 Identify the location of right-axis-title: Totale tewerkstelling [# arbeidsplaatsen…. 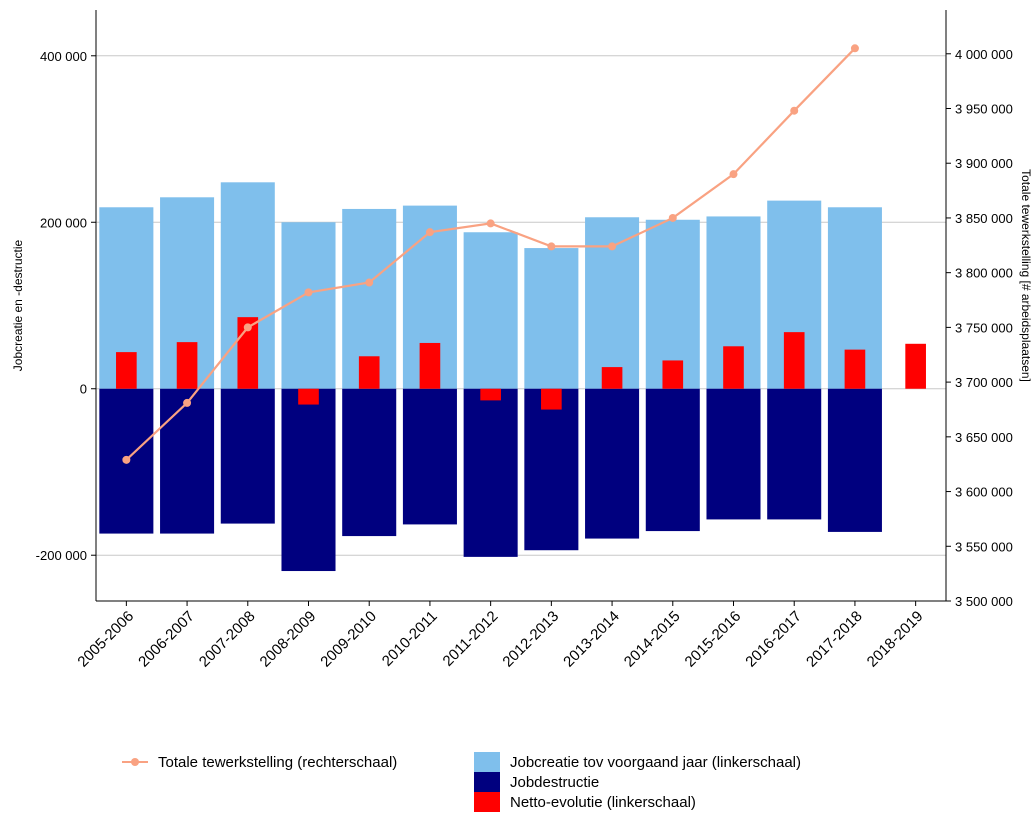
(1026, 275).